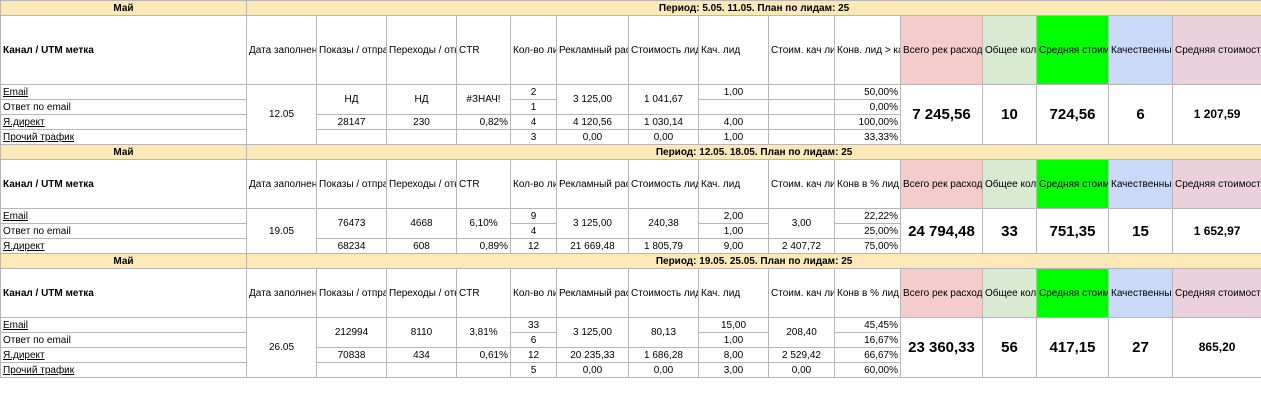  I want to click on conv-cell: 25,00%, so click(867, 231).